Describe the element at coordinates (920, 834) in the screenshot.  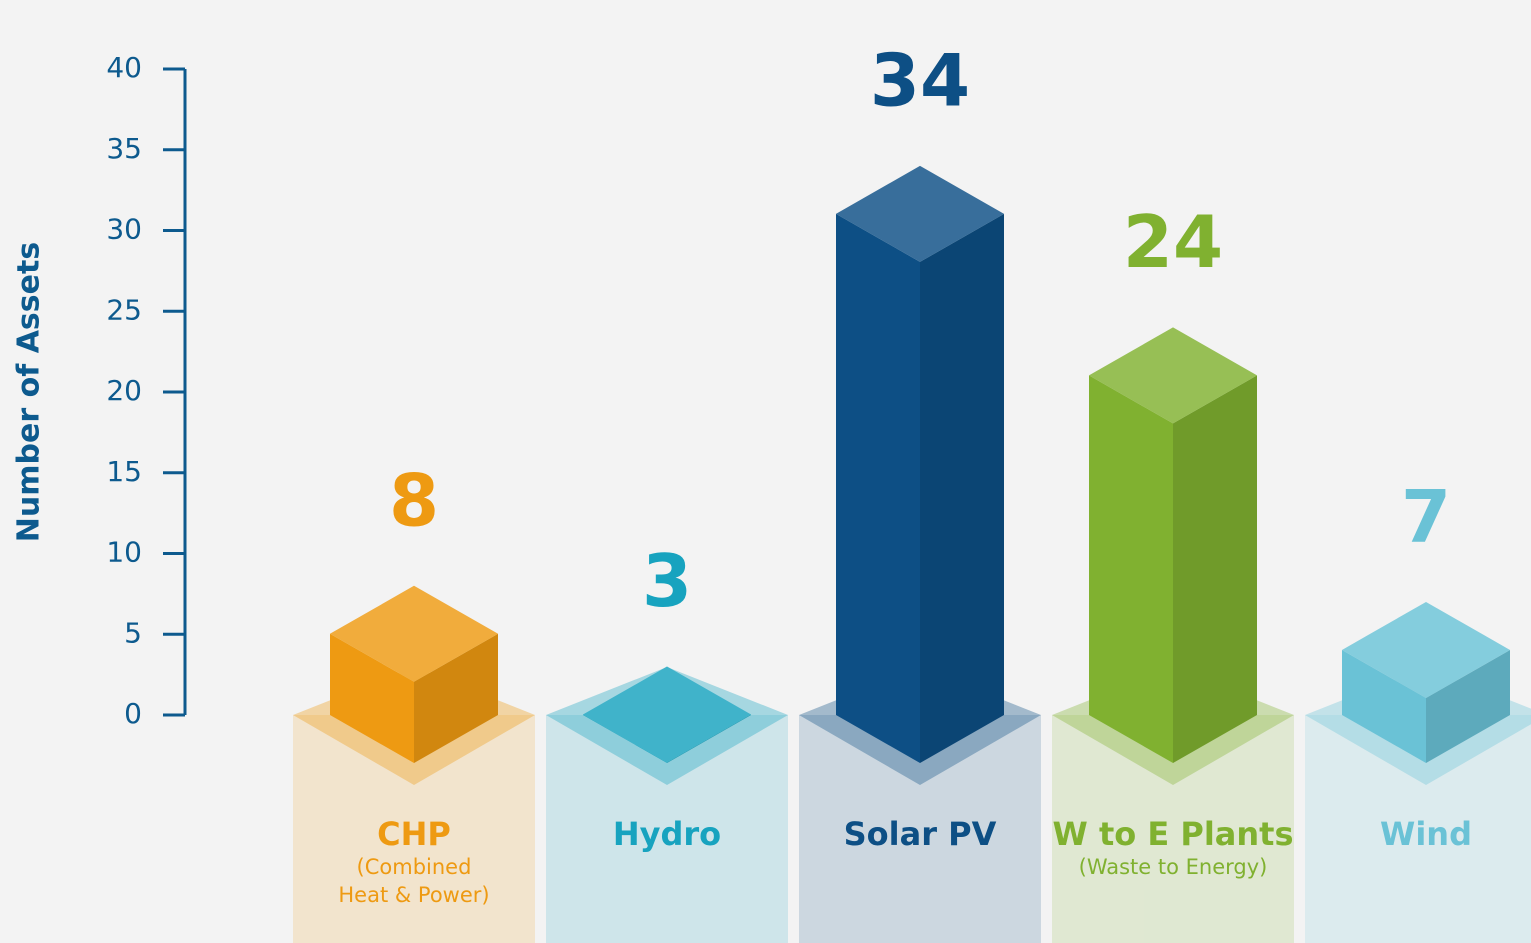
I see `category-label: Solar PV` at that location.